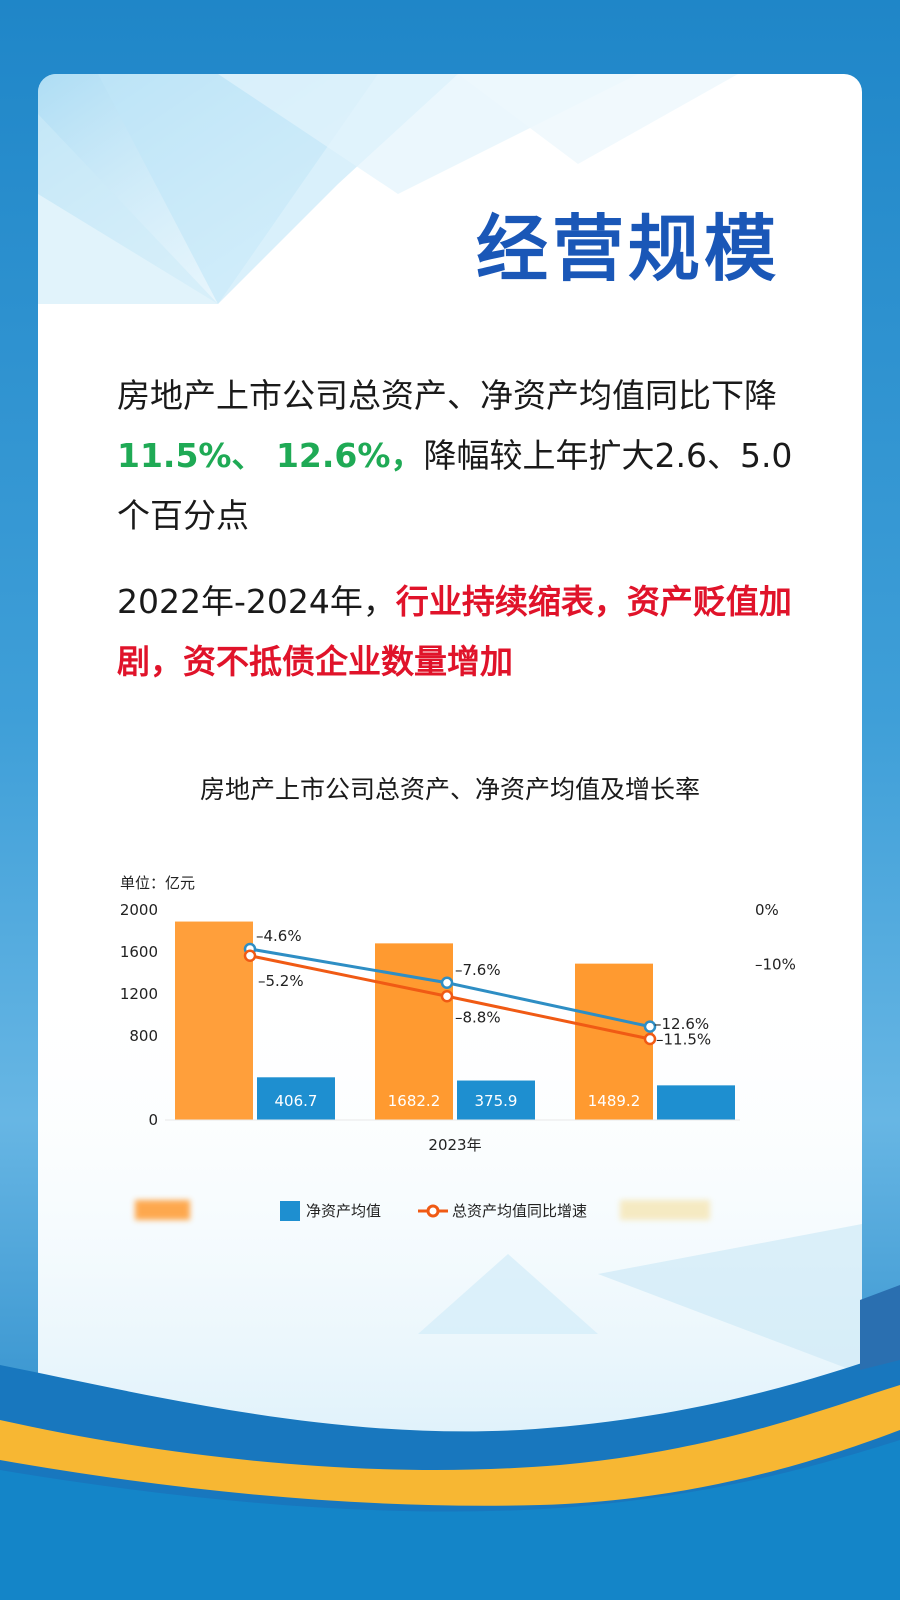 Image resolution: width=900 pixels, height=1600 pixels. Describe the element at coordinates (157, 883) in the screenshot. I see `y-axis-unit: 单位：亿元` at that location.